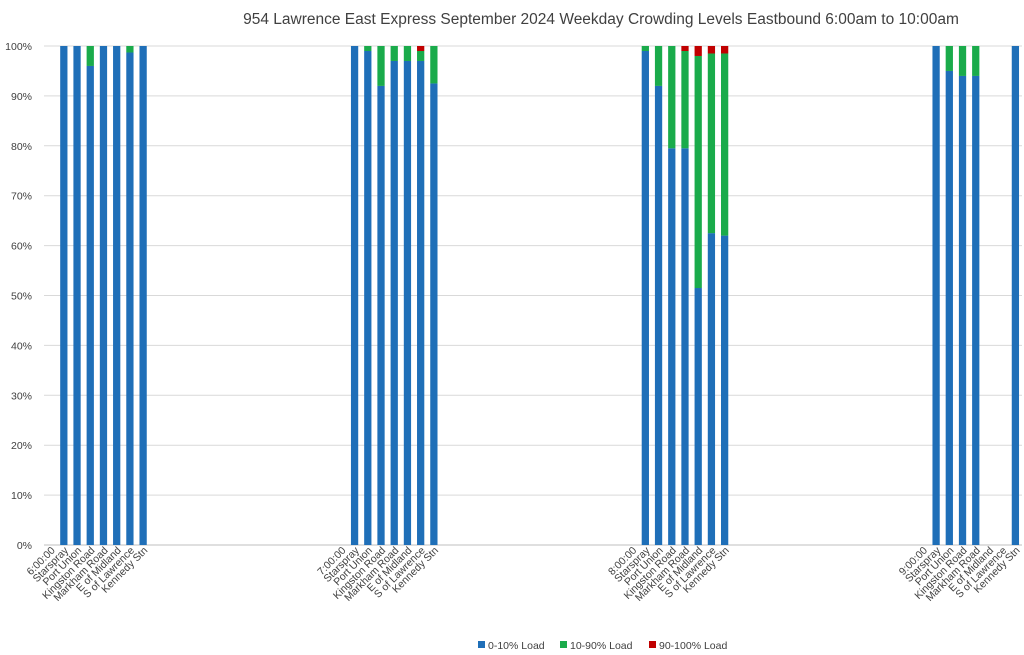  I want to click on legend-label: 0-10% Load, so click(516, 646).